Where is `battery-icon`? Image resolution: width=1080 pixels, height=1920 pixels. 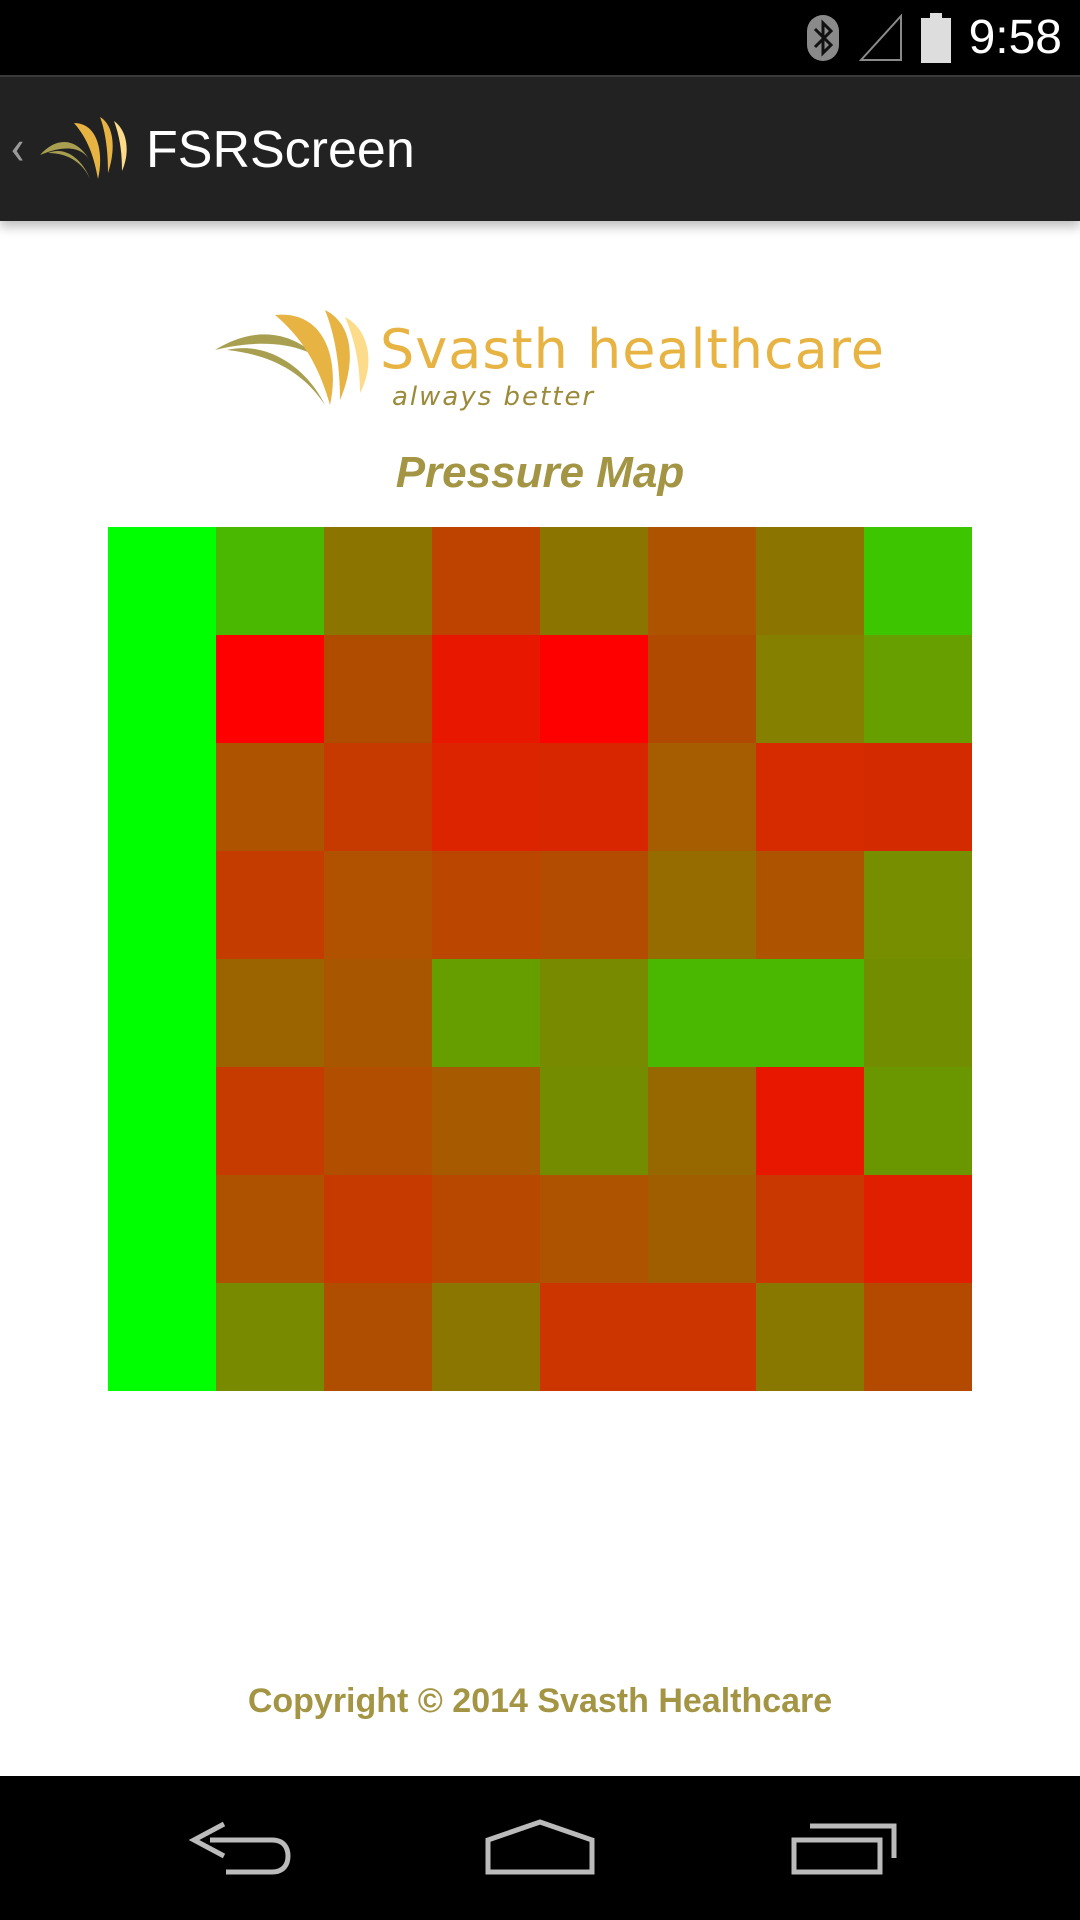 battery-icon is located at coordinates (935, 37).